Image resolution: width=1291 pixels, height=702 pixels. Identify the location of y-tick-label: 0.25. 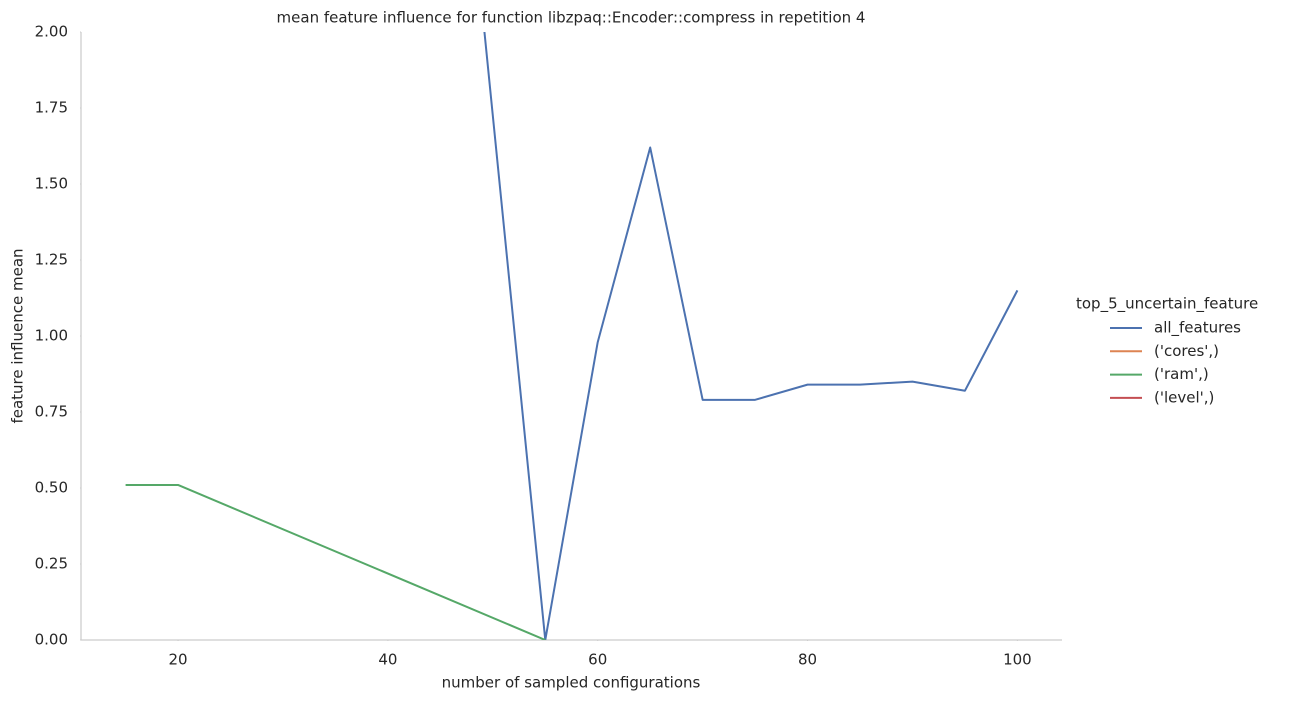
(51, 564).